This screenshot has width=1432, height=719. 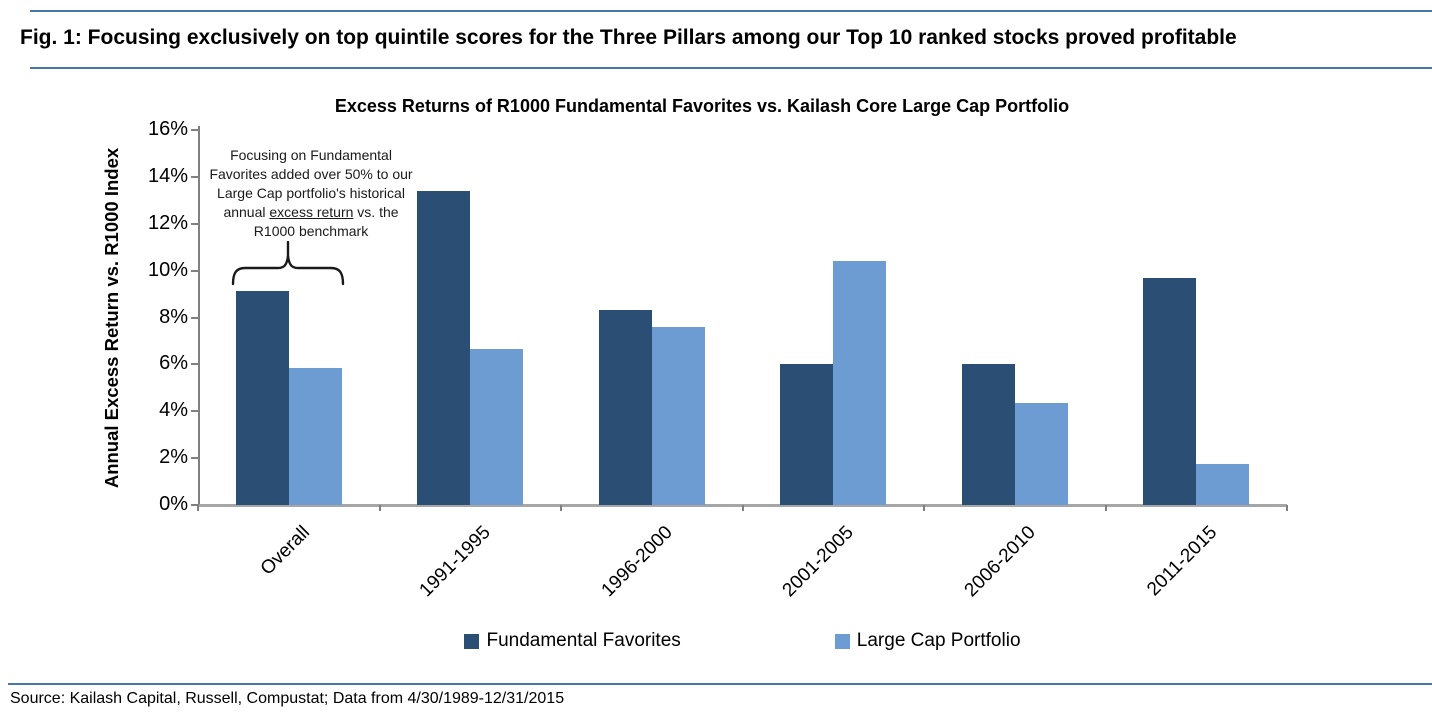 What do you see at coordinates (938, 640) in the screenshot?
I see `legend-label: Large Cap Portfolio` at bounding box center [938, 640].